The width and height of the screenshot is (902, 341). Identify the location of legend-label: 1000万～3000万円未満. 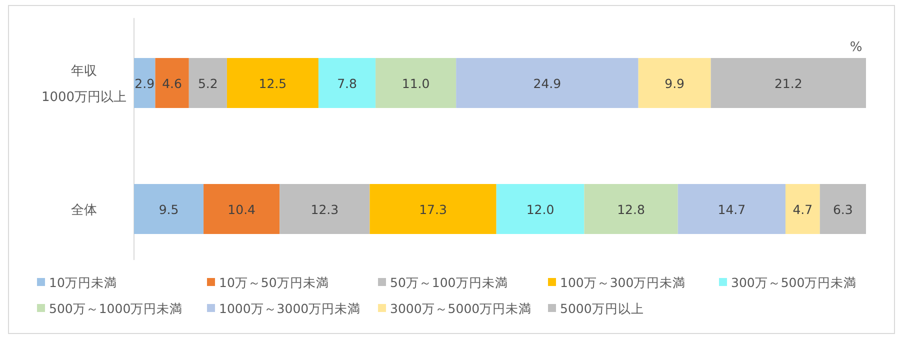
(290, 308).